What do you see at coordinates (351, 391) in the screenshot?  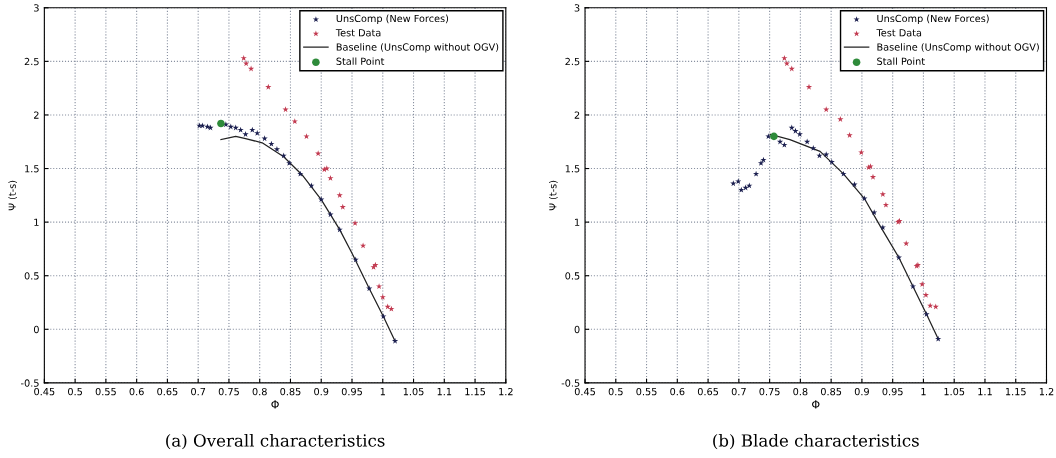 I see `x-tick-label: 0.95` at bounding box center [351, 391].